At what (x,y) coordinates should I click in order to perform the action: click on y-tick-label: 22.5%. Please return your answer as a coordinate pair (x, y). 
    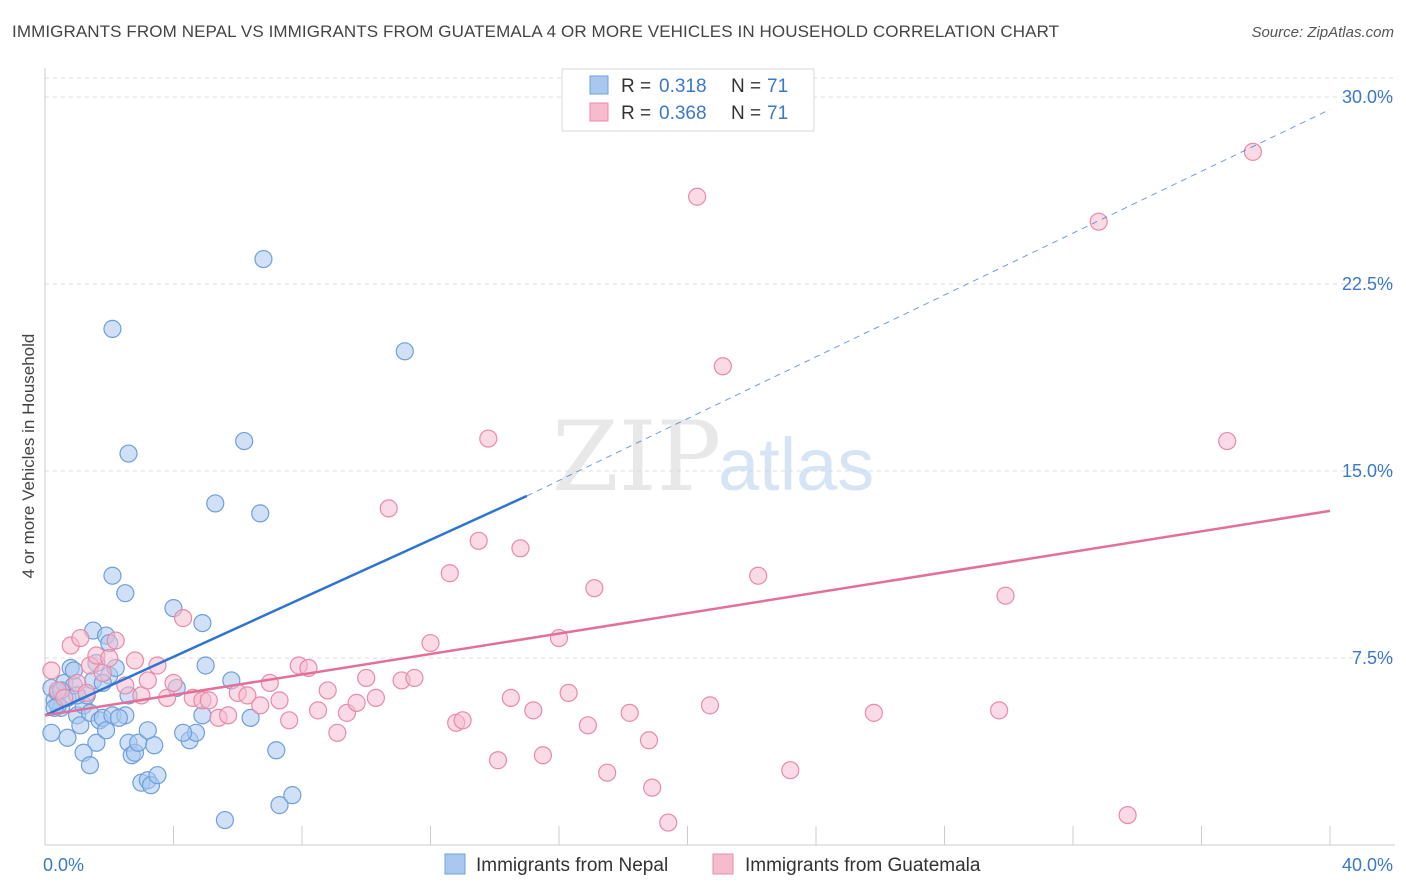
    Looking at the image, I should click on (1367, 284).